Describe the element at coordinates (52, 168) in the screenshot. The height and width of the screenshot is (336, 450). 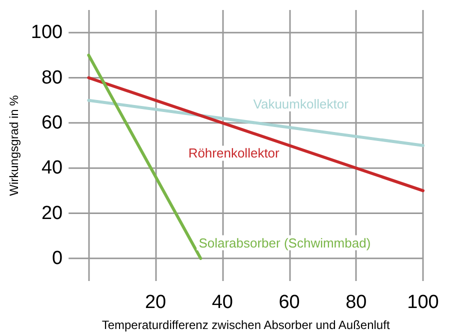
I see `y-tick-label: 40` at that location.